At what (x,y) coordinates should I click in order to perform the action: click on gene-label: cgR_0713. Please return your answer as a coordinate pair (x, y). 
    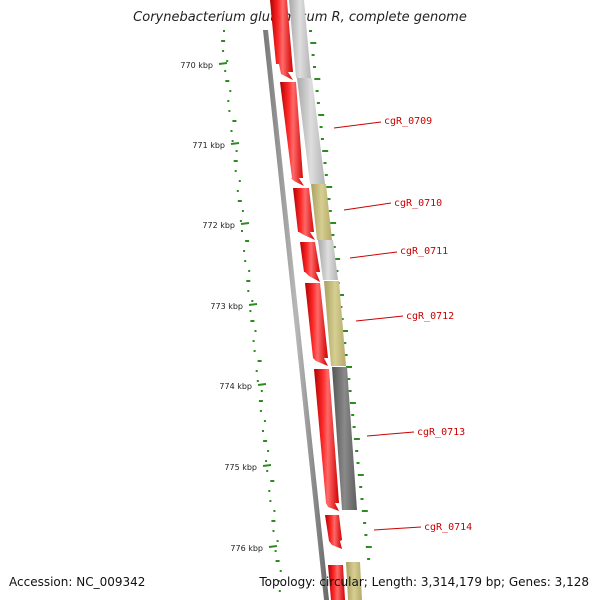
    Looking at the image, I should click on (441, 432).